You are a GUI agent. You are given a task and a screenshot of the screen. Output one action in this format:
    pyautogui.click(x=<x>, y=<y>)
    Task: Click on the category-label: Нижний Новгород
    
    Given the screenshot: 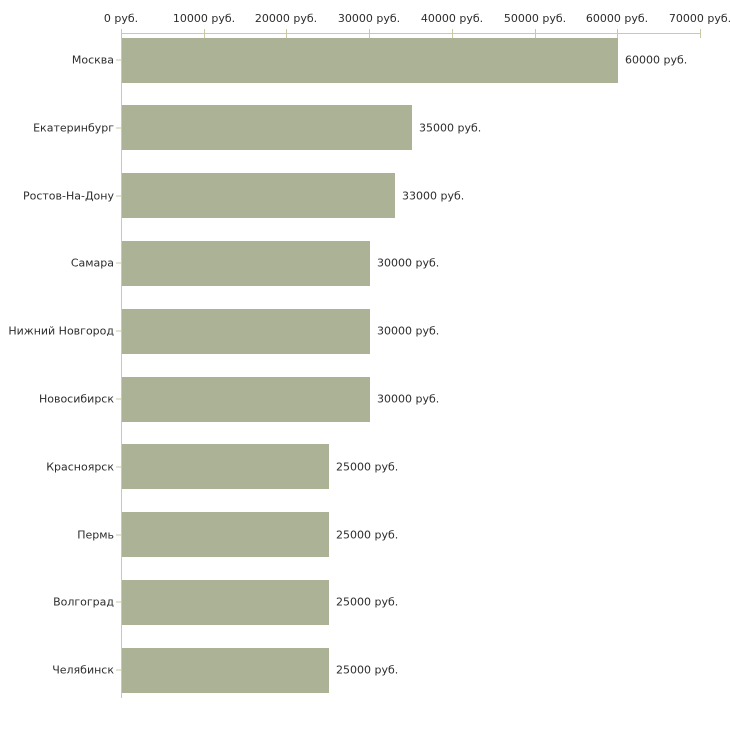 What is the action you would take?
    pyautogui.click(x=61, y=331)
    